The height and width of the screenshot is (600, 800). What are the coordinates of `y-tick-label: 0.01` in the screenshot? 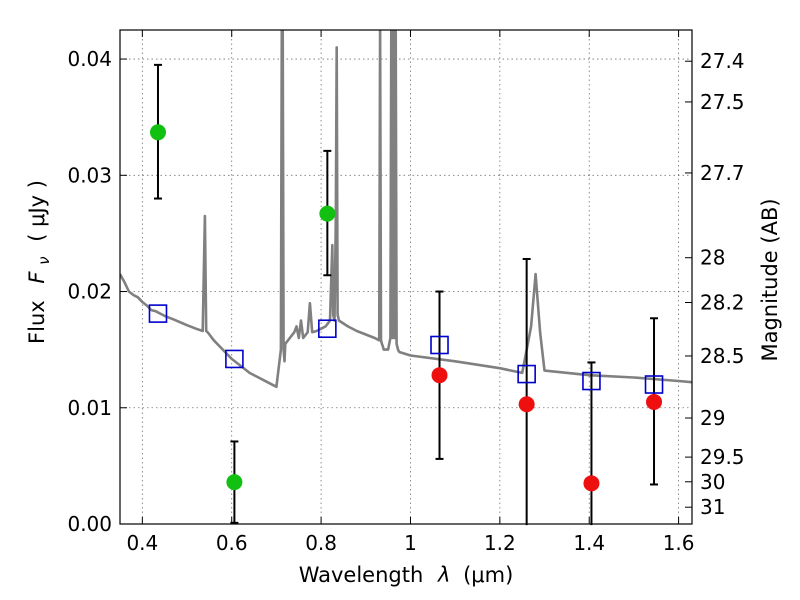 It's located at (89, 408).